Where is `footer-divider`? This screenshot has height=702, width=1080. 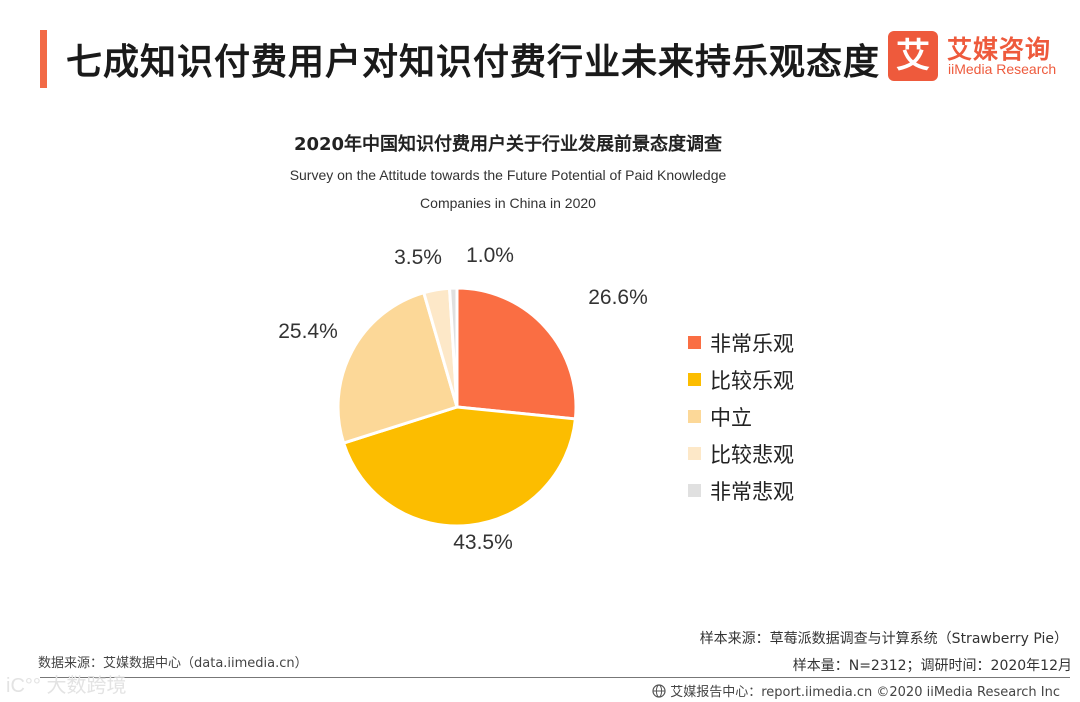 footer-divider is located at coordinates (555, 677).